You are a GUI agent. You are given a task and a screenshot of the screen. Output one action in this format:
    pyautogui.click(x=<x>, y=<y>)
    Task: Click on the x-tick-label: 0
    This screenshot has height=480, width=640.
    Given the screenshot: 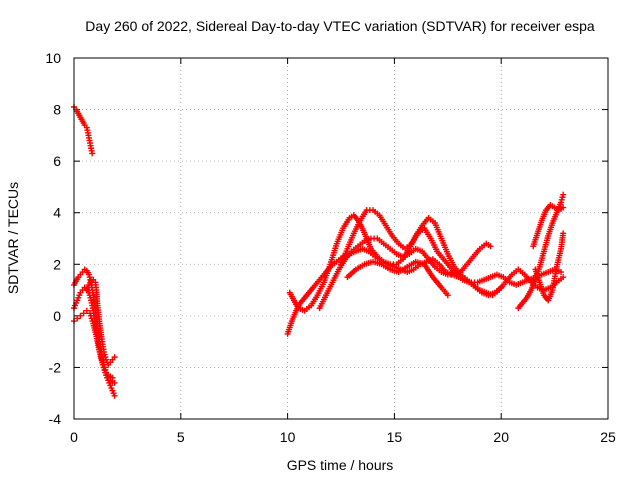 What is the action you would take?
    pyautogui.click(x=74, y=437)
    